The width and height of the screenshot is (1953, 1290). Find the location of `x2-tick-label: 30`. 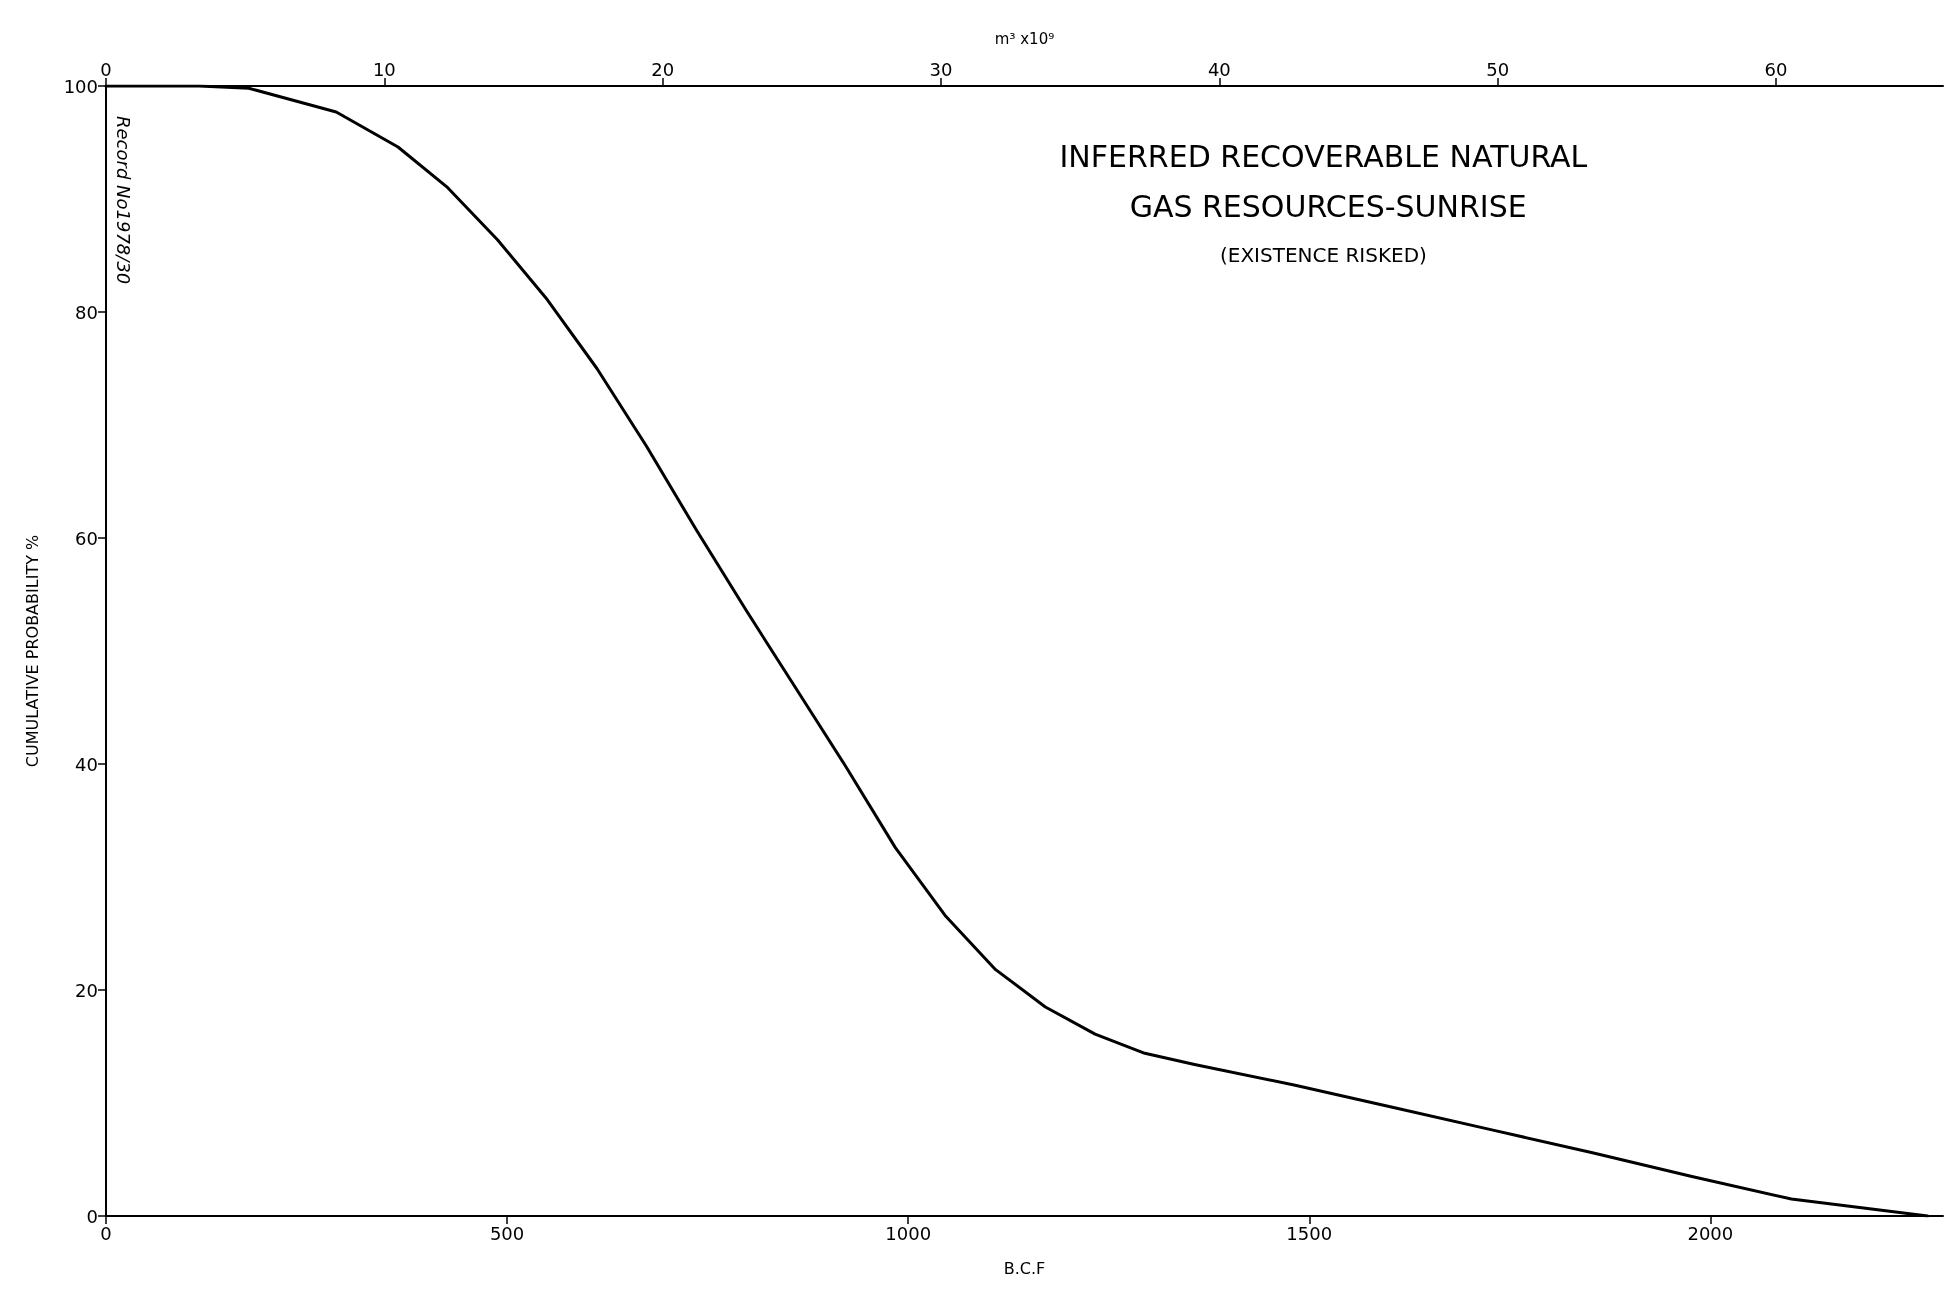

x2-tick-label: 30 is located at coordinates (941, 69).